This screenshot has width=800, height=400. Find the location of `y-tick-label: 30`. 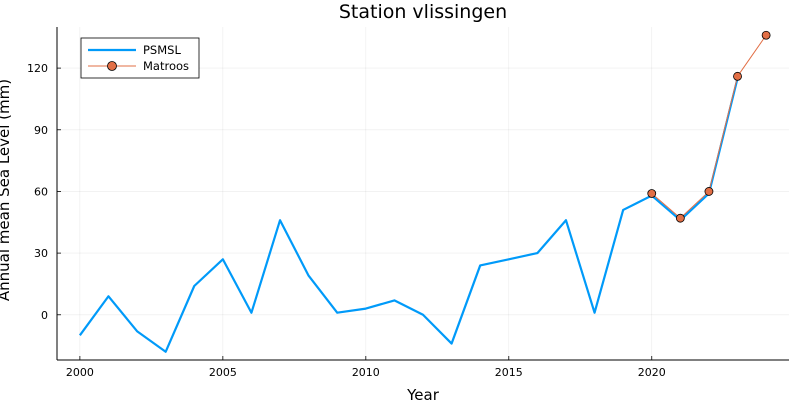

y-tick-label: 30 is located at coordinates (41, 253).